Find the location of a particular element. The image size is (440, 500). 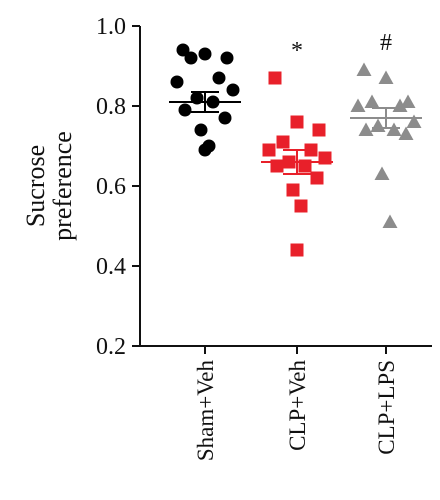

significance-annotations: * # is located at coordinates (341, 47).